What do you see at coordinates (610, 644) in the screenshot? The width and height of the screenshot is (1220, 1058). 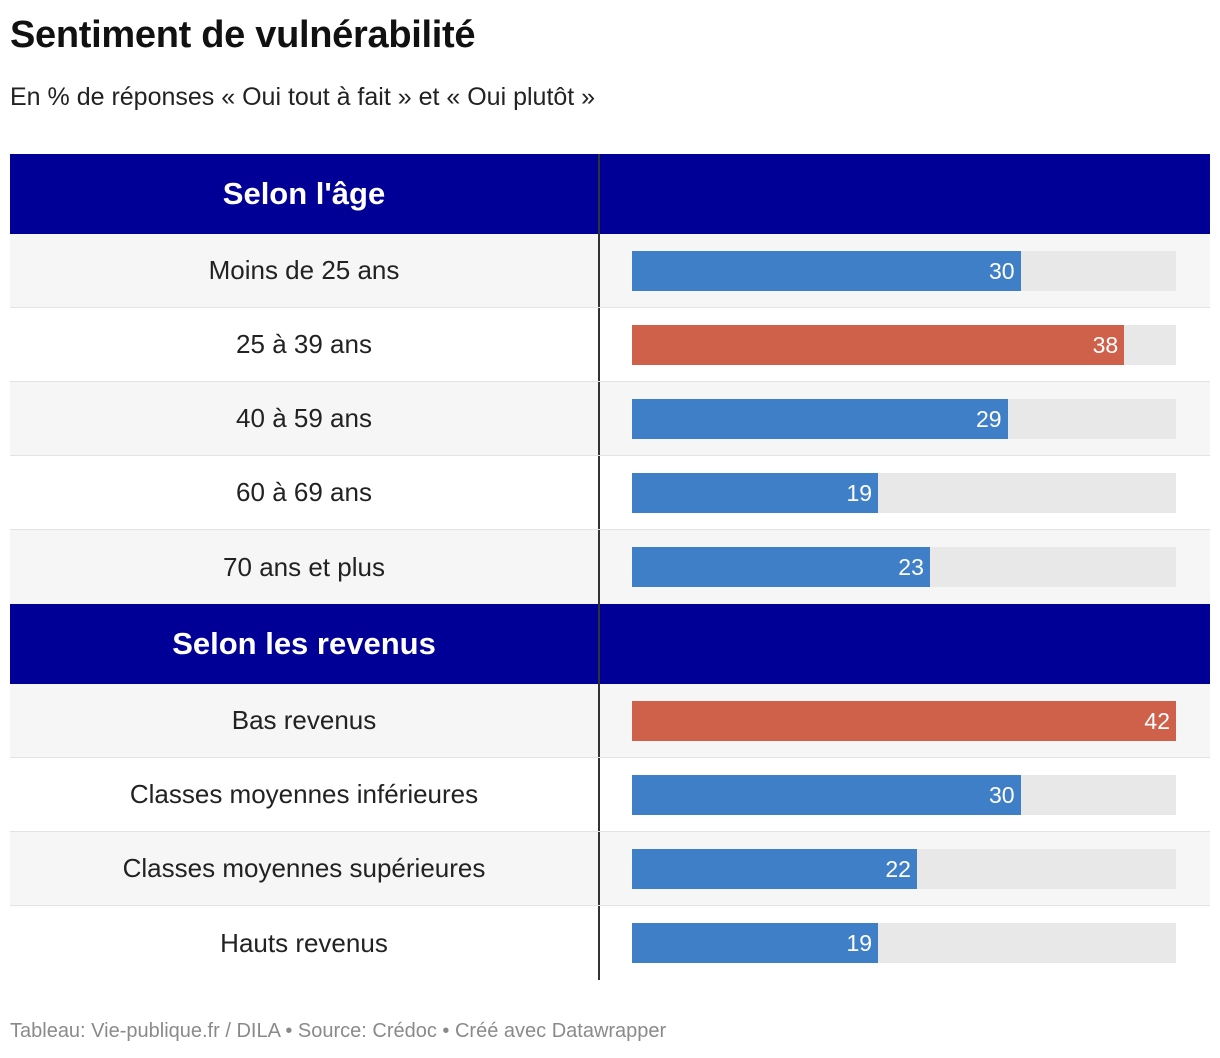 I see `group-header-revenus: Selon les revenus` at bounding box center [610, 644].